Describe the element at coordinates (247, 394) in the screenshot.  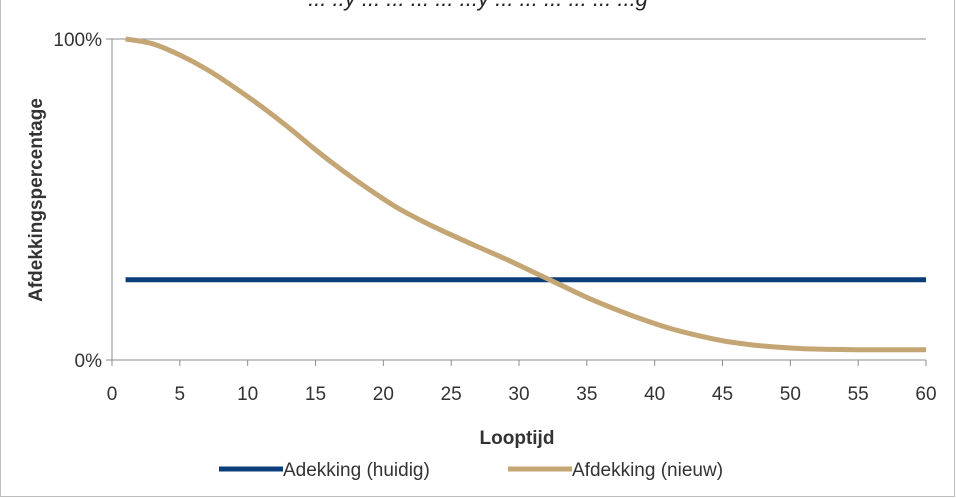
I see `x-tick-label: 10` at that location.